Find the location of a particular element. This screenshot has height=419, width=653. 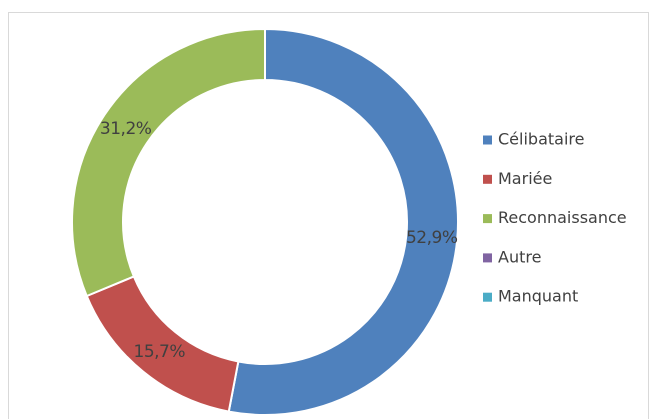

value-label: 52,9% is located at coordinates (432, 238).